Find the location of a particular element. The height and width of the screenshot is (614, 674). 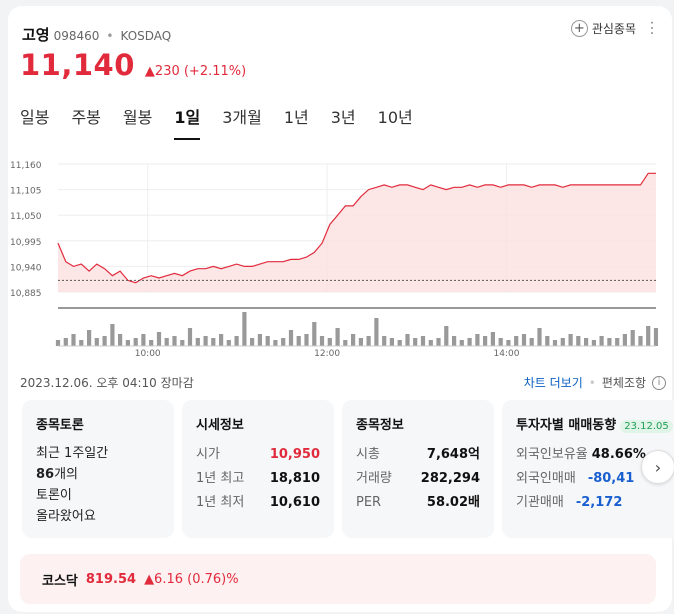

chart-more-link: 차트 더보기 is located at coordinates (553, 383).